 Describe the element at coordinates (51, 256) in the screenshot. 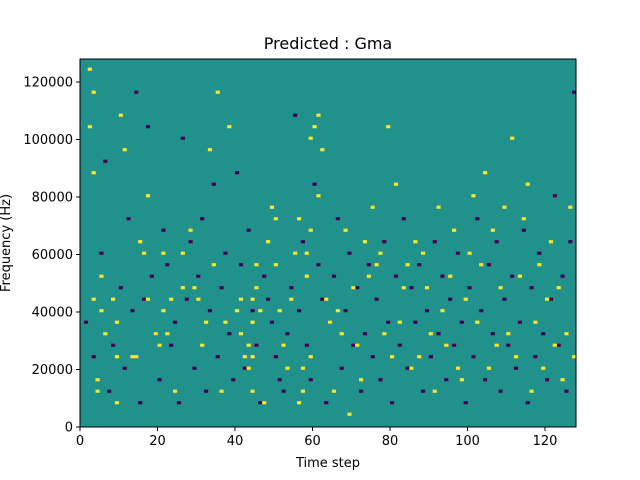

I see `y-axis: 0 20000 40000 60000 80000 100000 120000` at that location.